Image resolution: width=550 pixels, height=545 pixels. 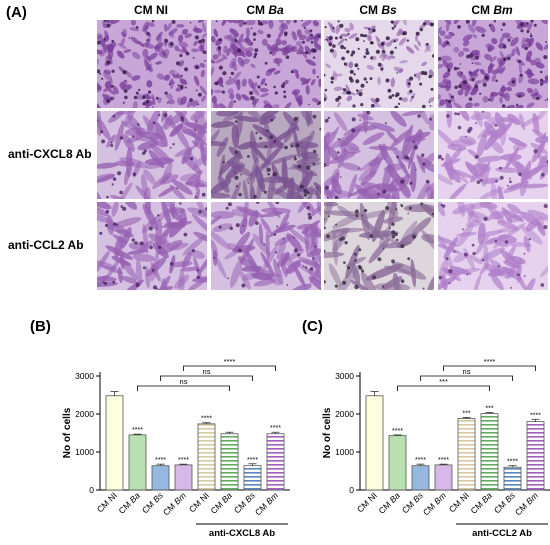 I want to click on micrograph-r2-c2, so click(x=379, y=246).